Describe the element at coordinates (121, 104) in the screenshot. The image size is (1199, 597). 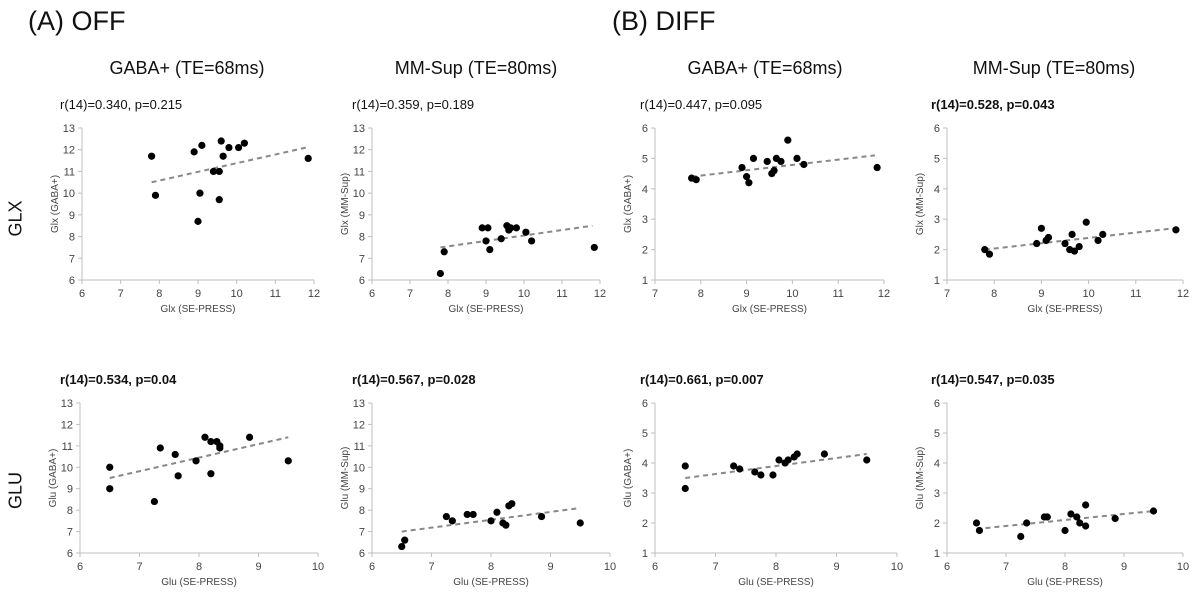
I see `stat-label-off-gaba-glx: r(14)=0.340, p=0.215` at that location.